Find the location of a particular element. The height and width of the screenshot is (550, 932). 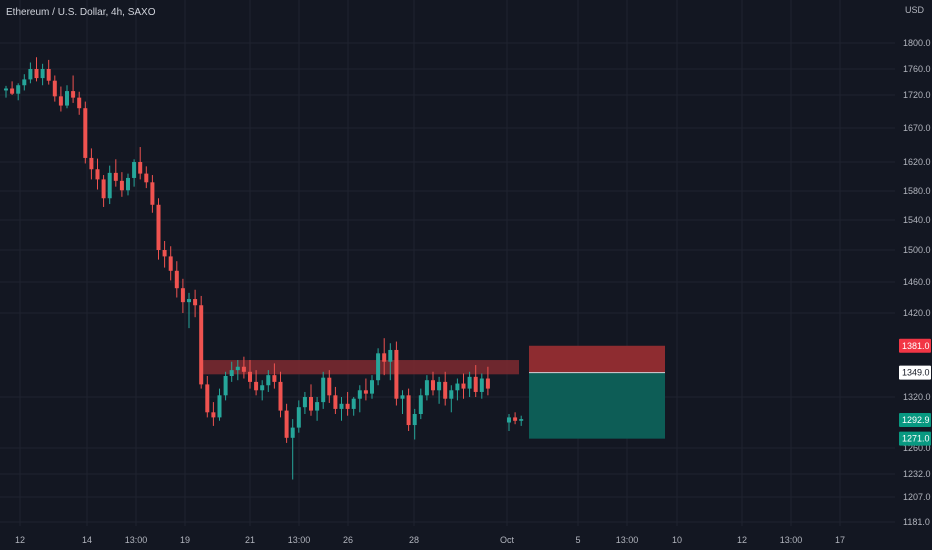

y-tick-label: 1800.0 is located at coordinates (917, 43).